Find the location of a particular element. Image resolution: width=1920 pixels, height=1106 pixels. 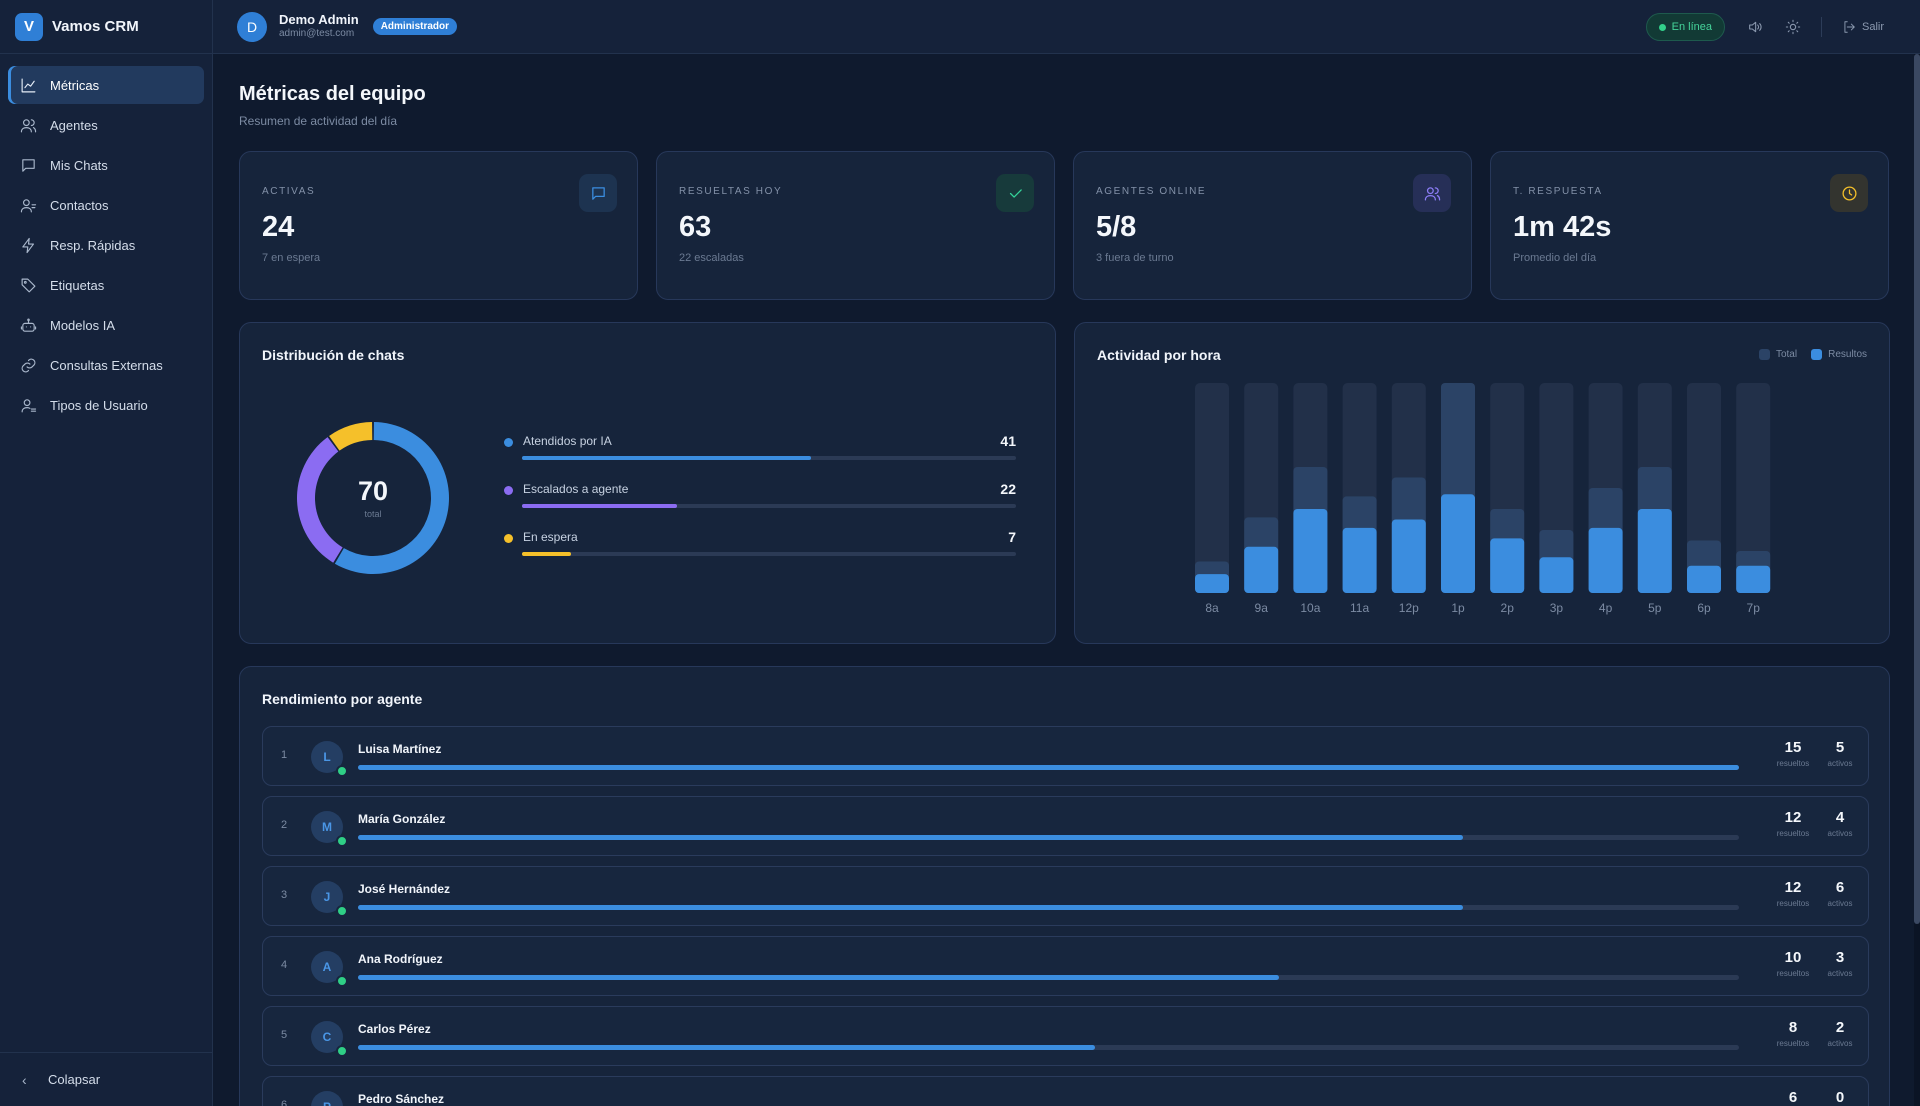

stat-label: ACTIVAS is located at coordinates (289, 191).